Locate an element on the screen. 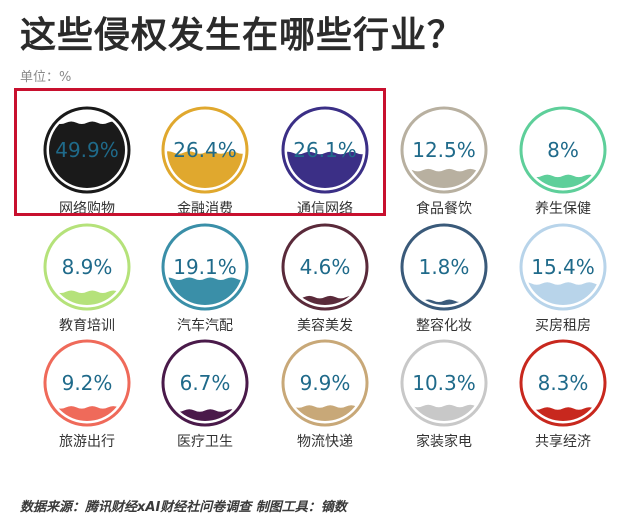  value-label-7: 4.6% is located at coordinates (325, 267).